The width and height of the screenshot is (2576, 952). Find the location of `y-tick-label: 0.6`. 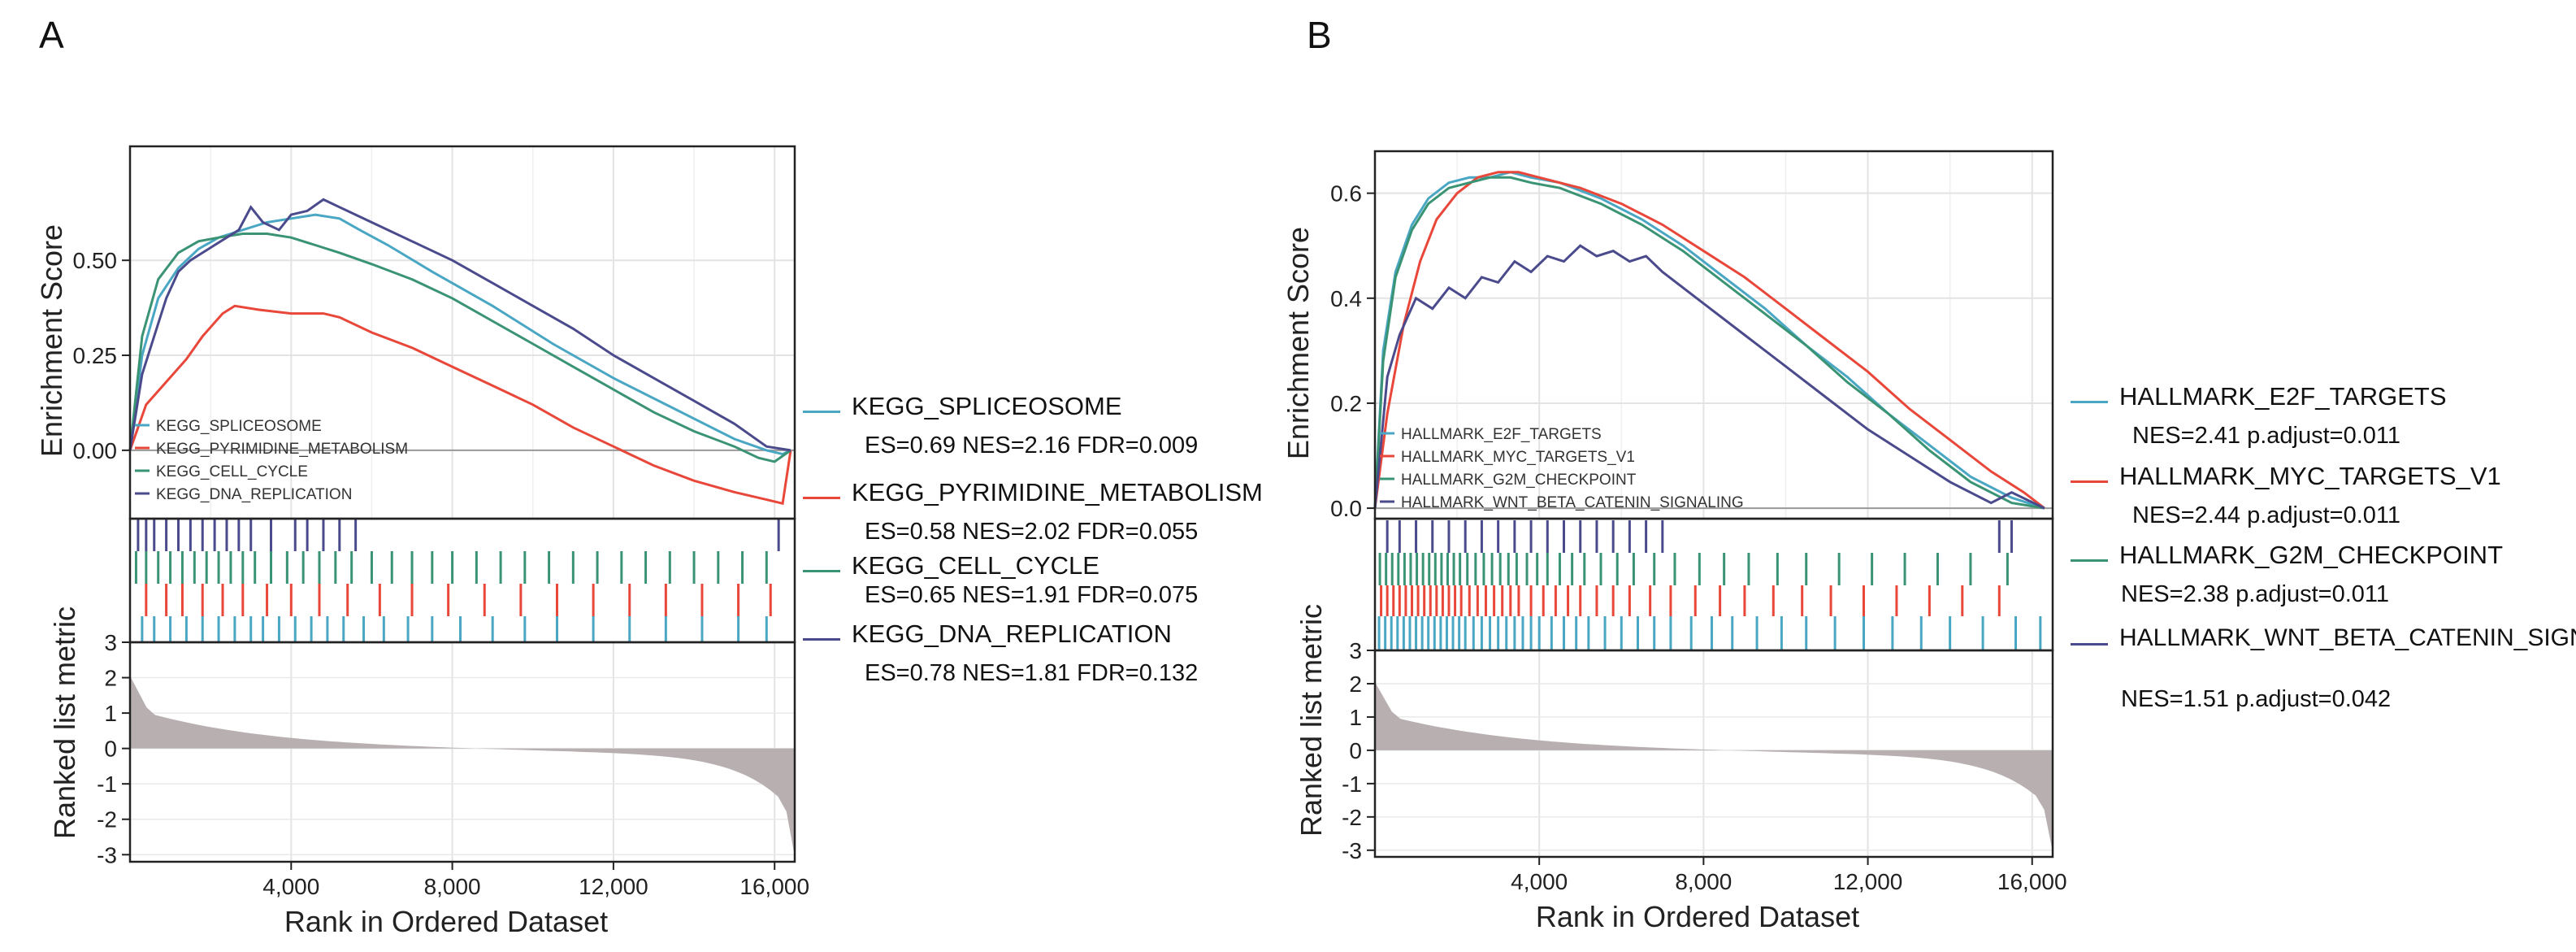

y-tick-label: 0.6 is located at coordinates (1346, 193).